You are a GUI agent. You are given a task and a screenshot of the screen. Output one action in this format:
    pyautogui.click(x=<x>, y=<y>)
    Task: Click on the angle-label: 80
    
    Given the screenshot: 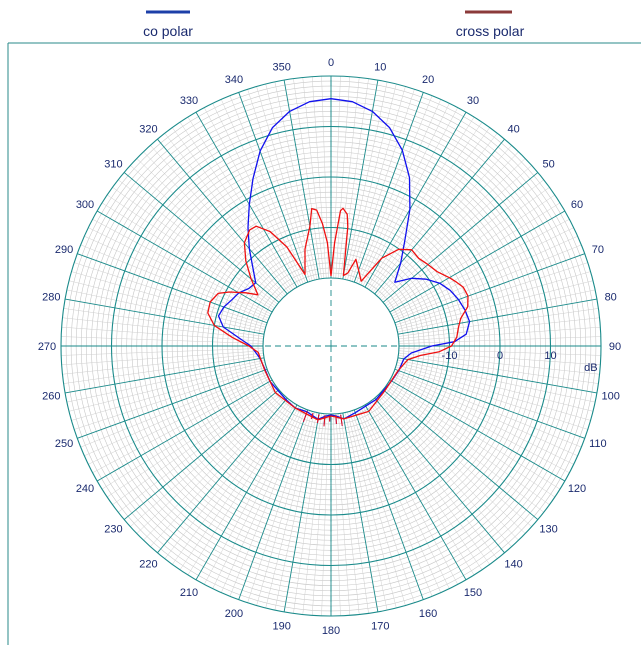 What is the action you would take?
    pyautogui.click(x=611, y=298)
    